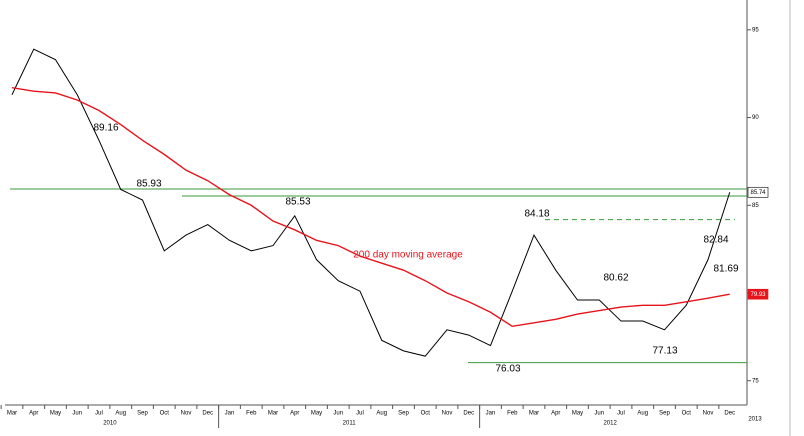  I want to click on year-label: 2010, so click(110, 424).